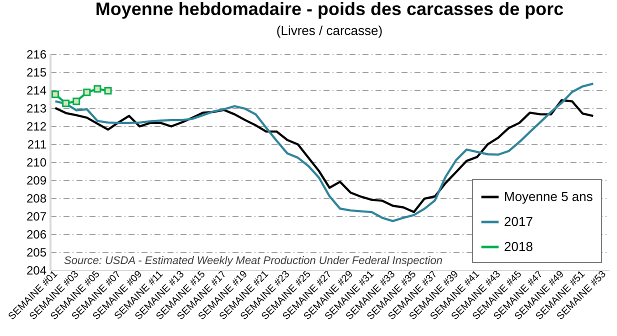 The width and height of the screenshot is (617, 336). What do you see at coordinates (36, 181) in the screenshot?
I see `y-tick-label: 209` at bounding box center [36, 181].